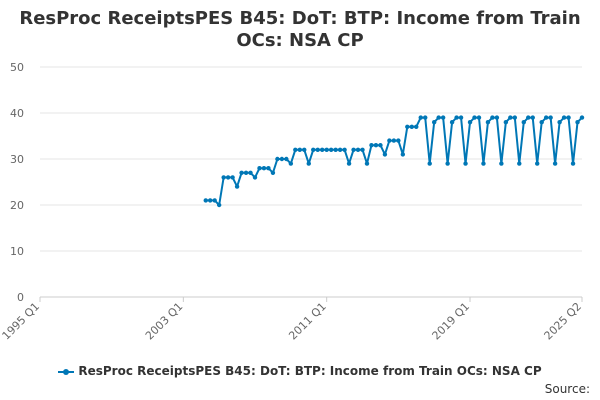  What do you see at coordinates (66, 371) in the screenshot?
I see `legend-series-swatch` at bounding box center [66, 371].